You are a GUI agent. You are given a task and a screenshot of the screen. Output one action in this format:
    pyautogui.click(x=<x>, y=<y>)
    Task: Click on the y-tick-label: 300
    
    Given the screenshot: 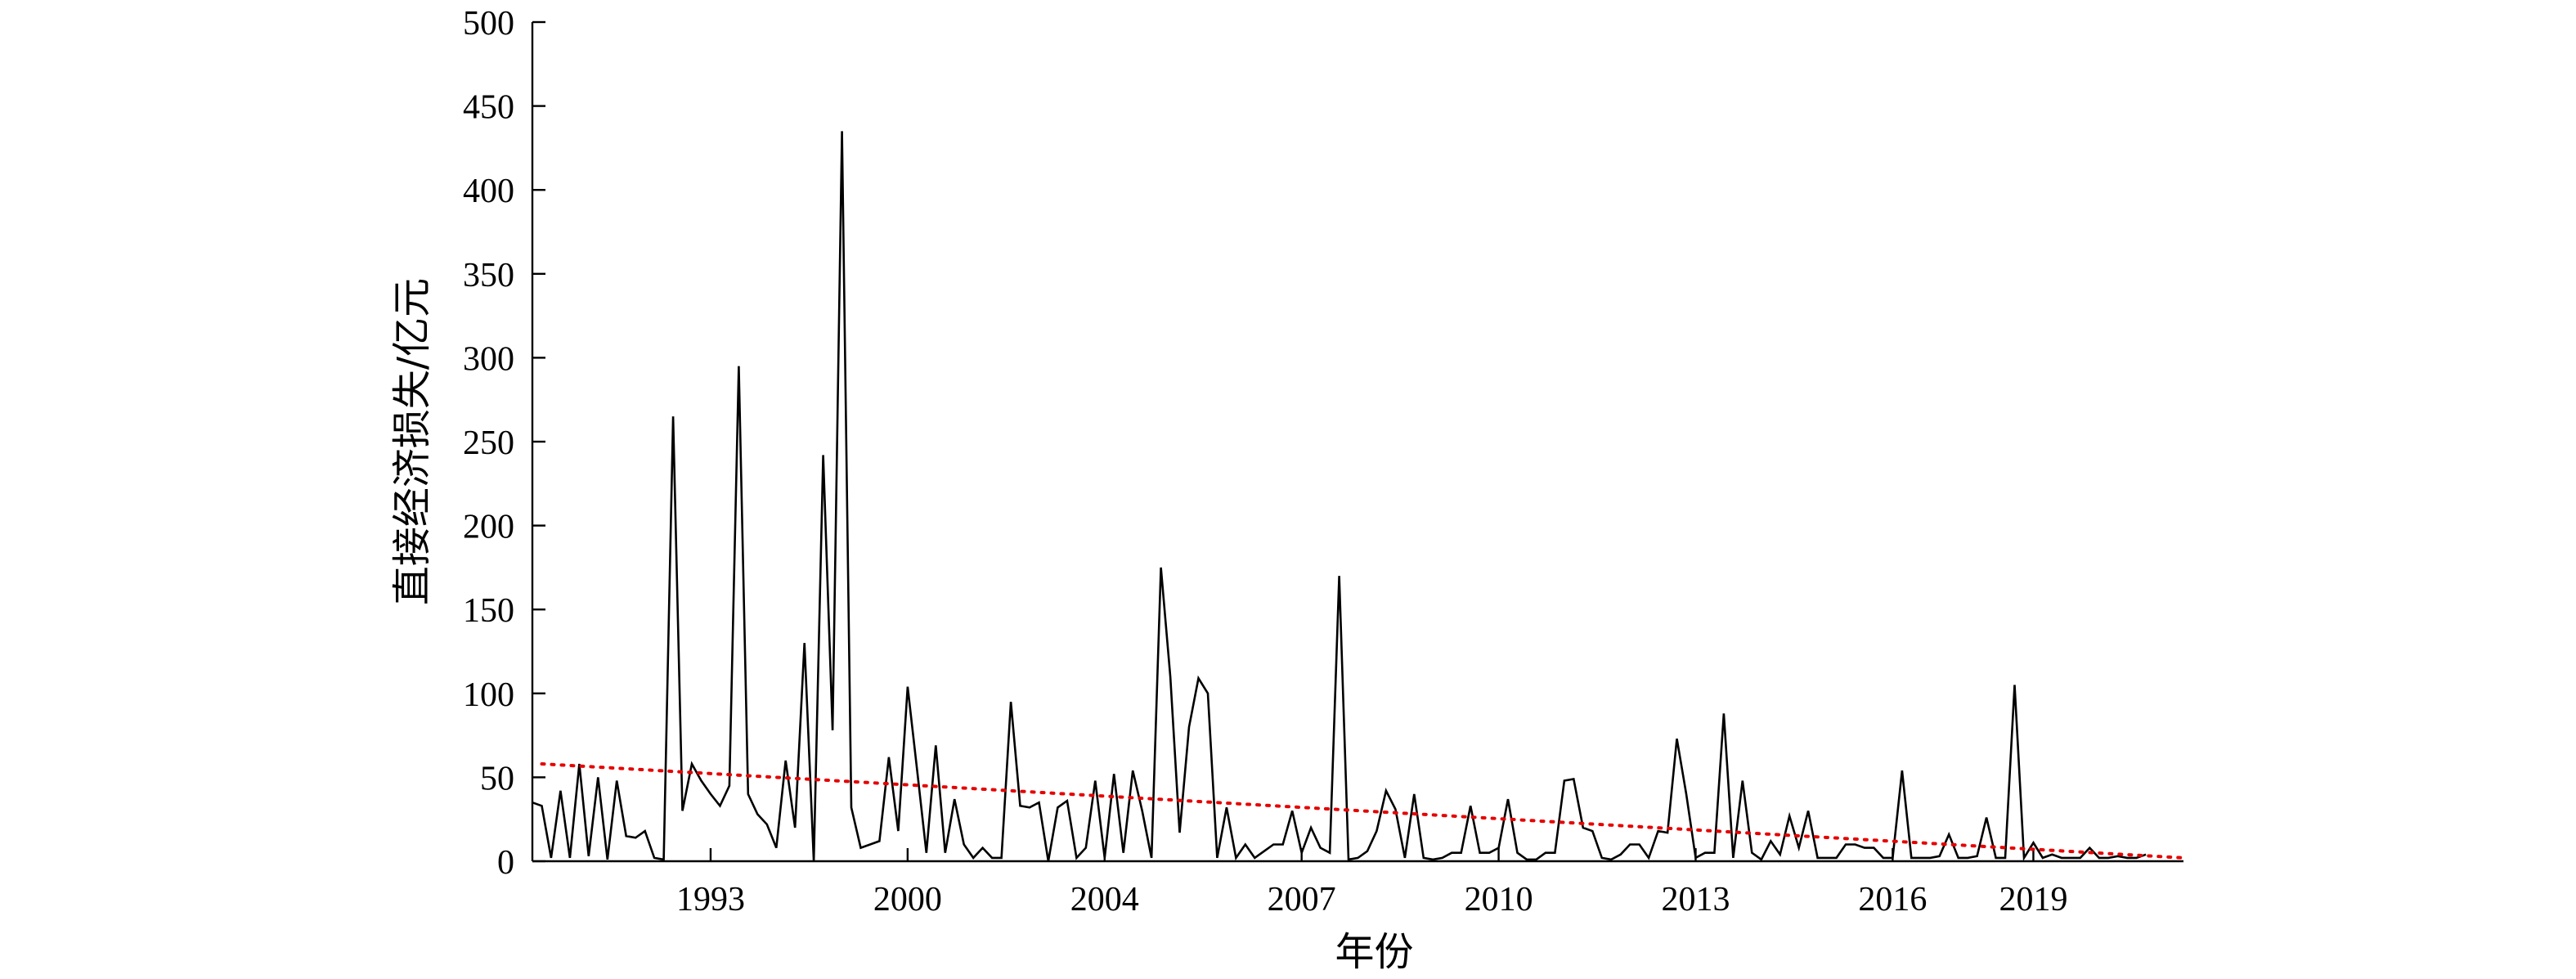 What is the action you would take?
    pyautogui.click(x=489, y=359)
    